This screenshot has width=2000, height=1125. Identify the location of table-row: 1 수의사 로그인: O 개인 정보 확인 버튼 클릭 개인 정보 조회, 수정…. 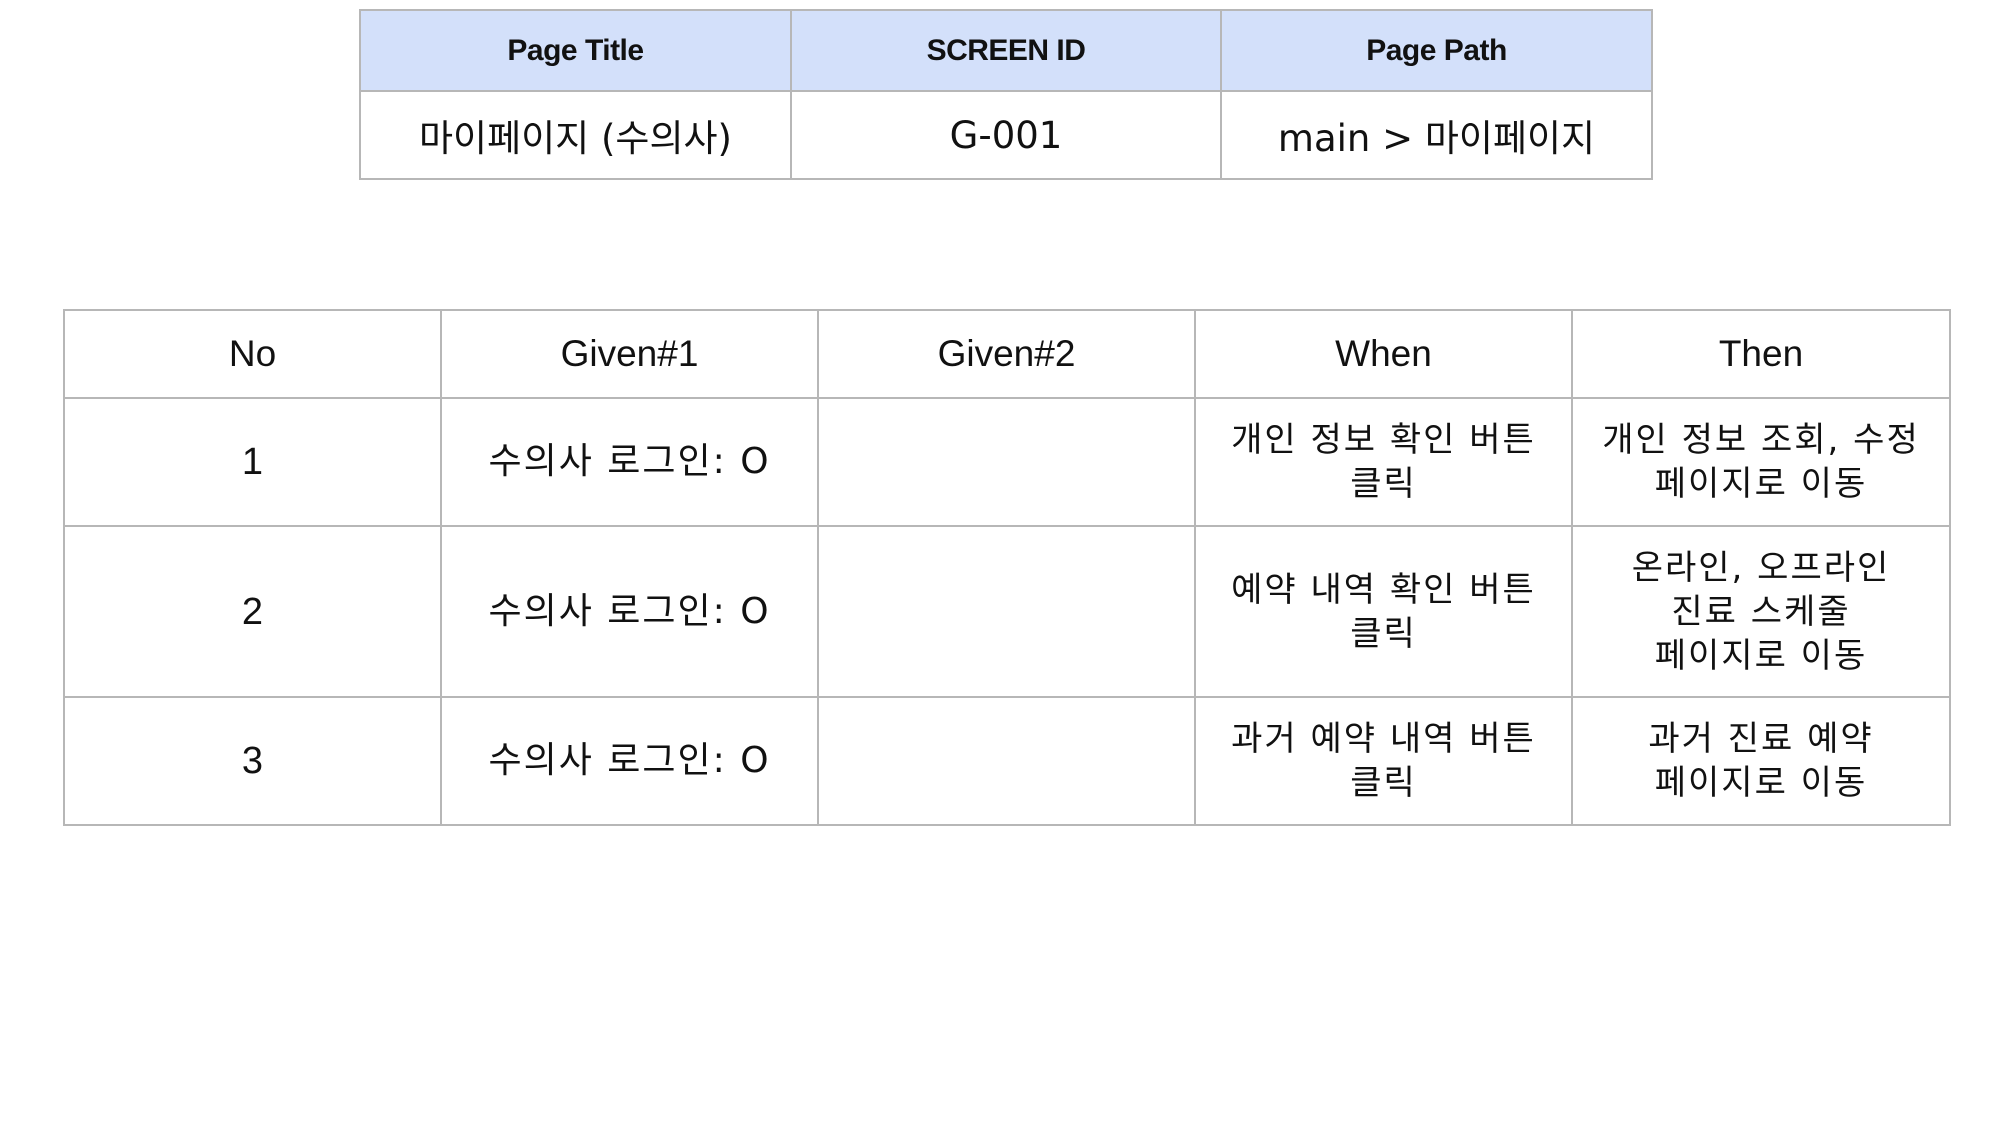
(1007, 462).